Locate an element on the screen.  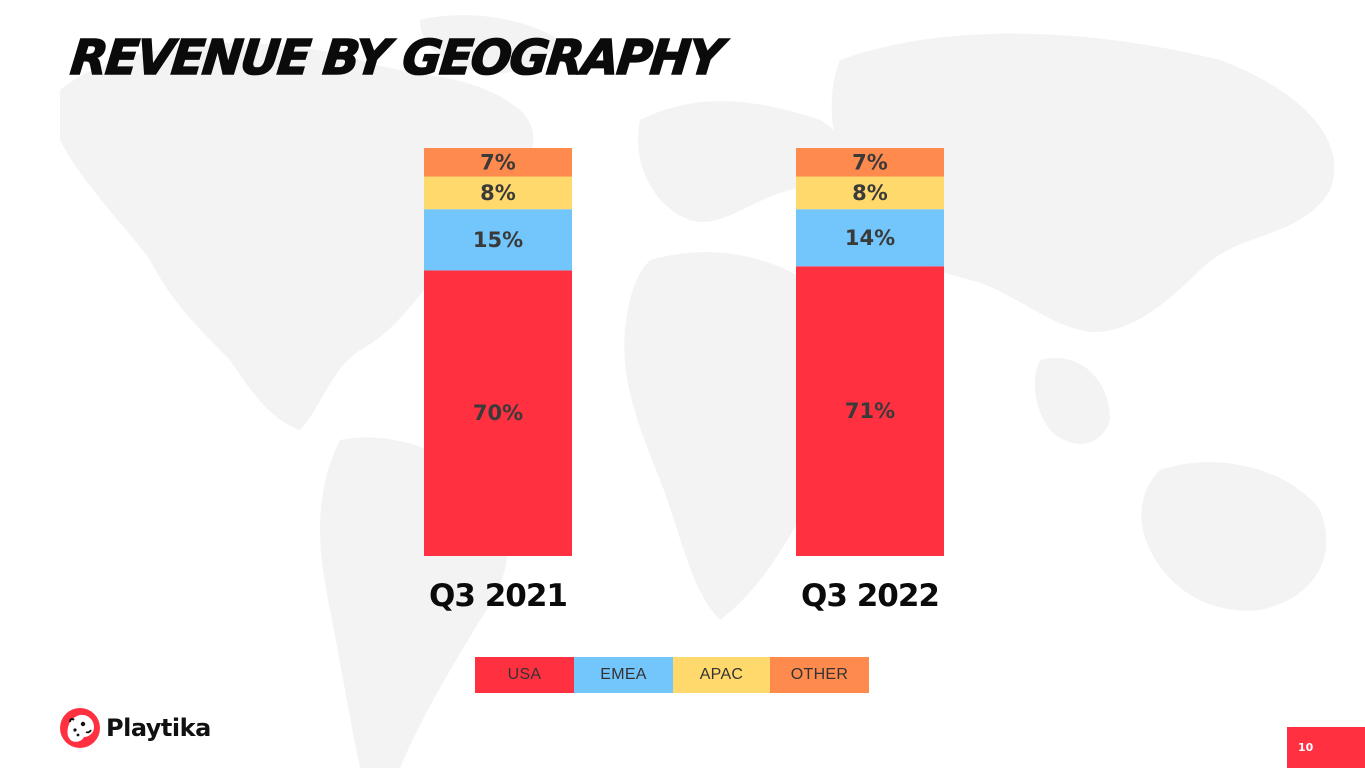
data-label-emea-1: 15% is located at coordinates (498, 240).